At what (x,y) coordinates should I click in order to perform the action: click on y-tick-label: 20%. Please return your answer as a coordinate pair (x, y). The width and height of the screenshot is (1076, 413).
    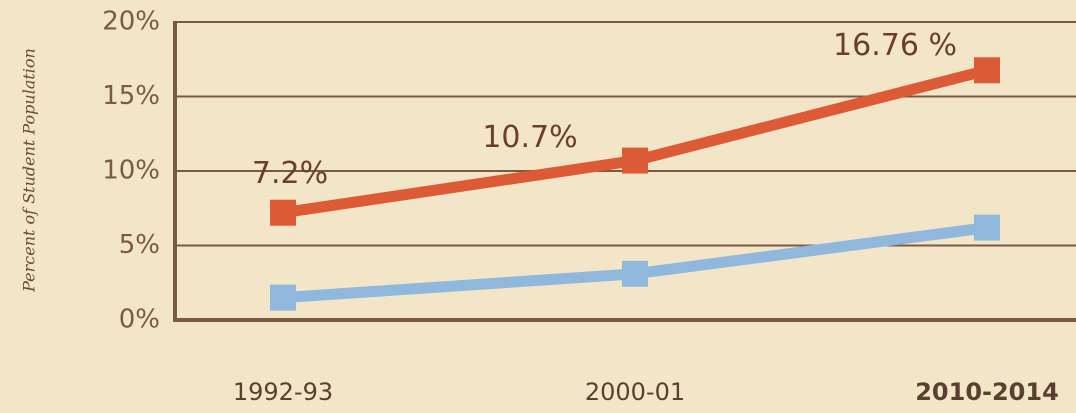
    Looking at the image, I should click on (131, 22).